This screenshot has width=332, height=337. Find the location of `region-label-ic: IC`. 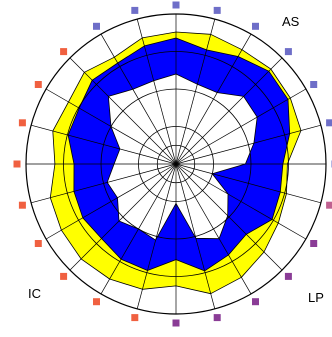

region-label-ic: IC is located at coordinates (34, 293).